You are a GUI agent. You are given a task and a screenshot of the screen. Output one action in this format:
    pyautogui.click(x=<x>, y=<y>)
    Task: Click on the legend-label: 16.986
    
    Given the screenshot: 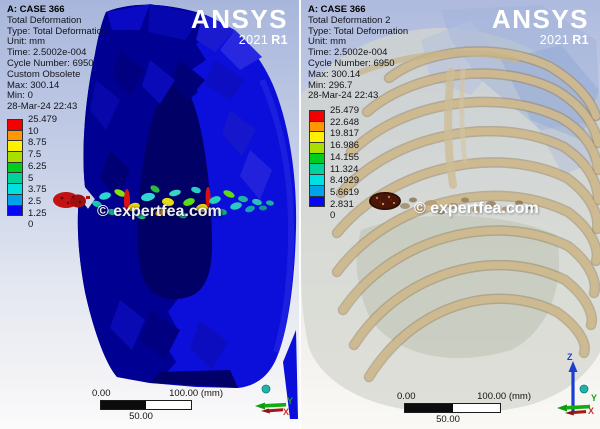 What is the action you would take?
    pyautogui.click(x=345, y=146)
    